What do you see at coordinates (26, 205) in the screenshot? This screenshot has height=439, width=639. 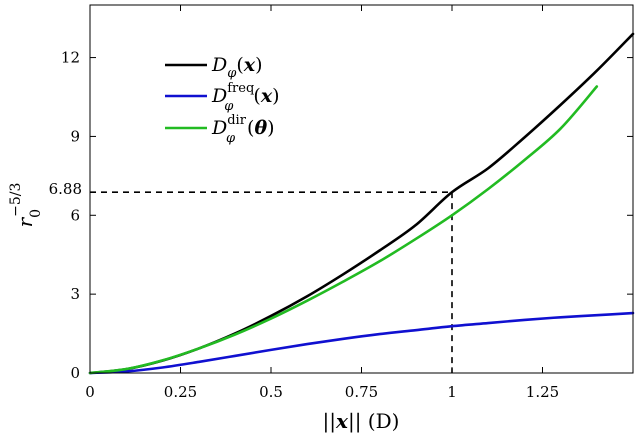 I see `y-axis-title: r0 −5/3` at bounding box center [26, 205].